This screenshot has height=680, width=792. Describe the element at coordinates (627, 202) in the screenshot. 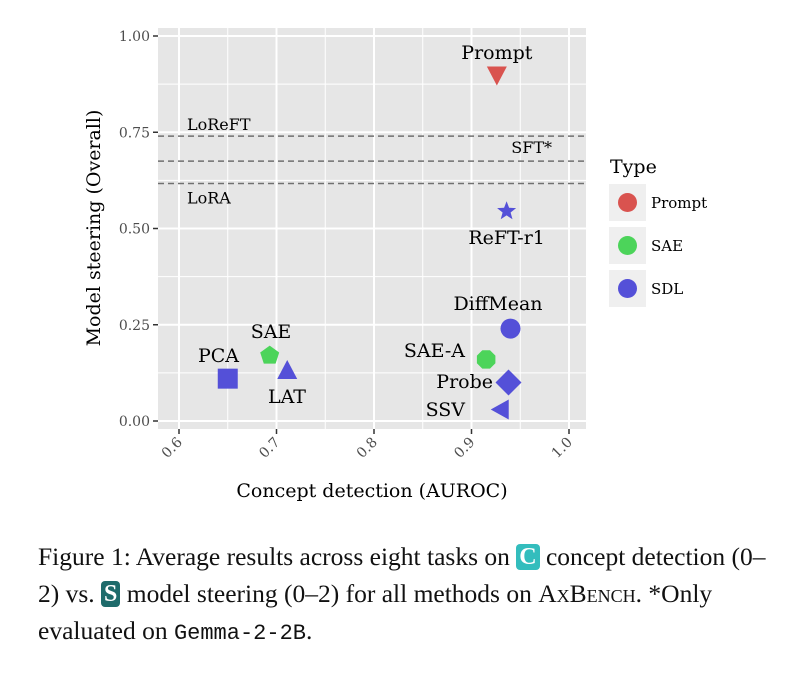

I see `legend-key-prompt` at that location.